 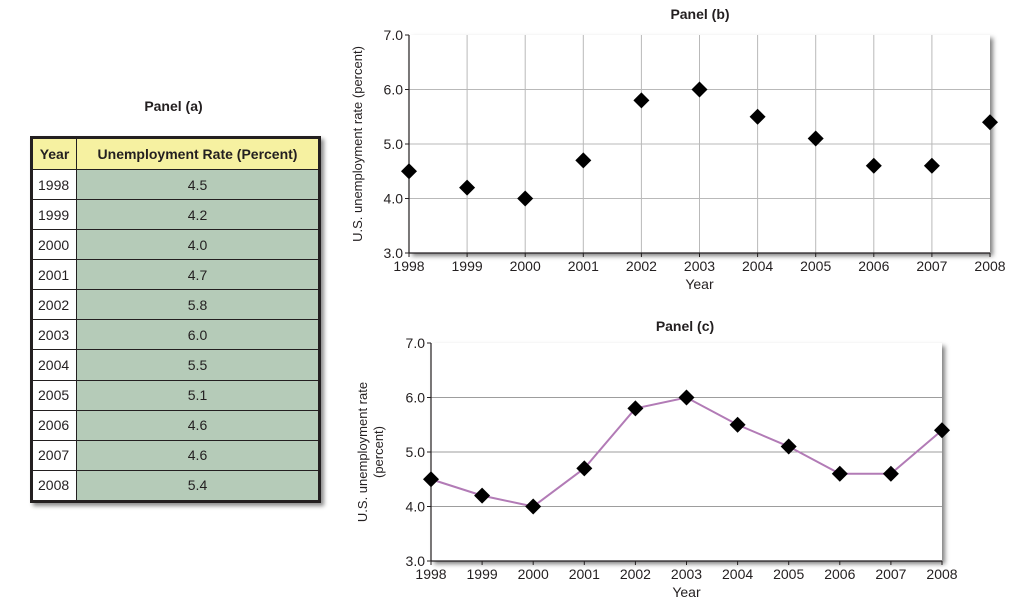 What do you see at coordinates (173, 106) in the screenshot?
I see `panel-a-title: Panel (a)` at bounding box center [173, 106].